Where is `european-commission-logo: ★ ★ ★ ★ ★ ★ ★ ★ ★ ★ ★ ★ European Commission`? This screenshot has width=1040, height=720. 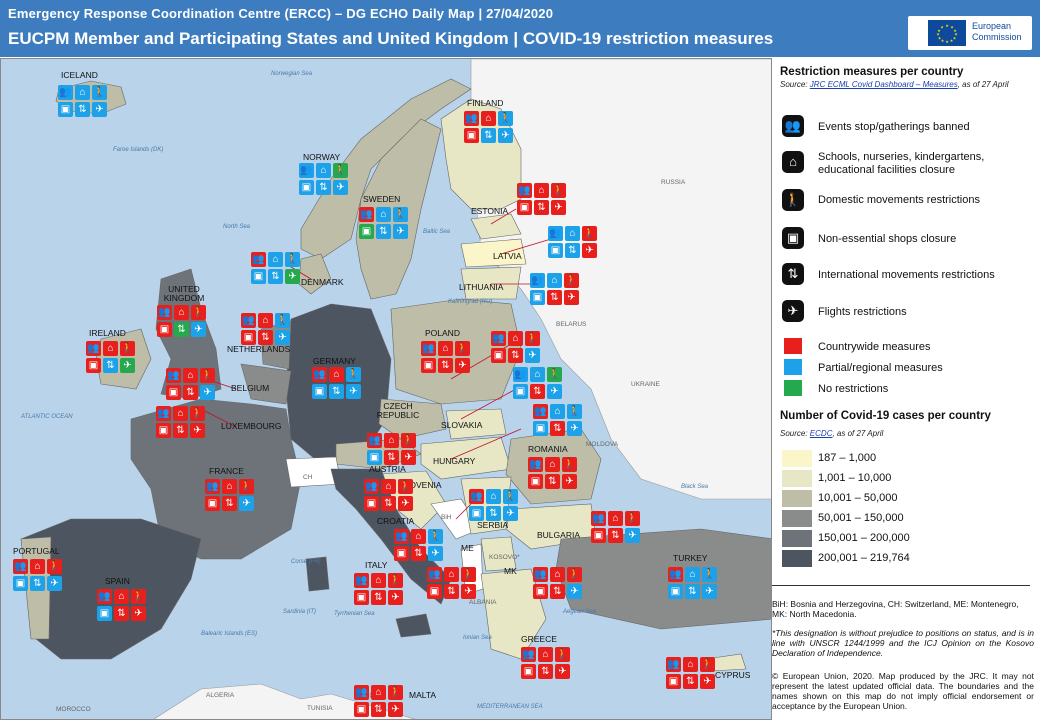 european-commission-logo: ★ ★ ★ ★ ★ ★ ★ ★ ★ ★ ★ ★ European Commission is located at coordinates (970, 33).